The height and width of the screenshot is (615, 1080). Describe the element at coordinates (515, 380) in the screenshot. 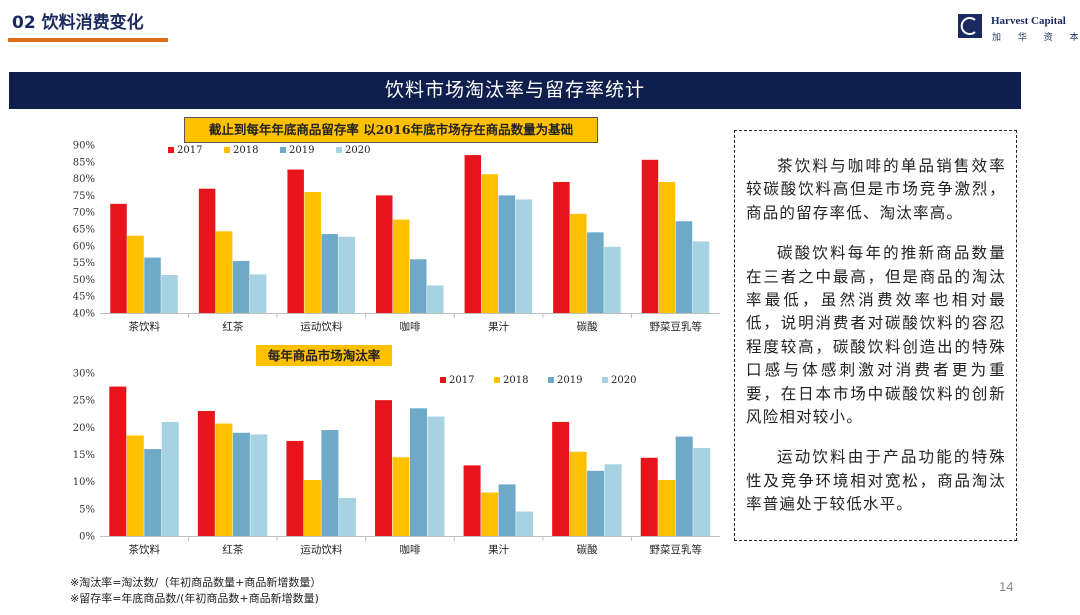

I see `elimination-legend-label: 2018` at that location.